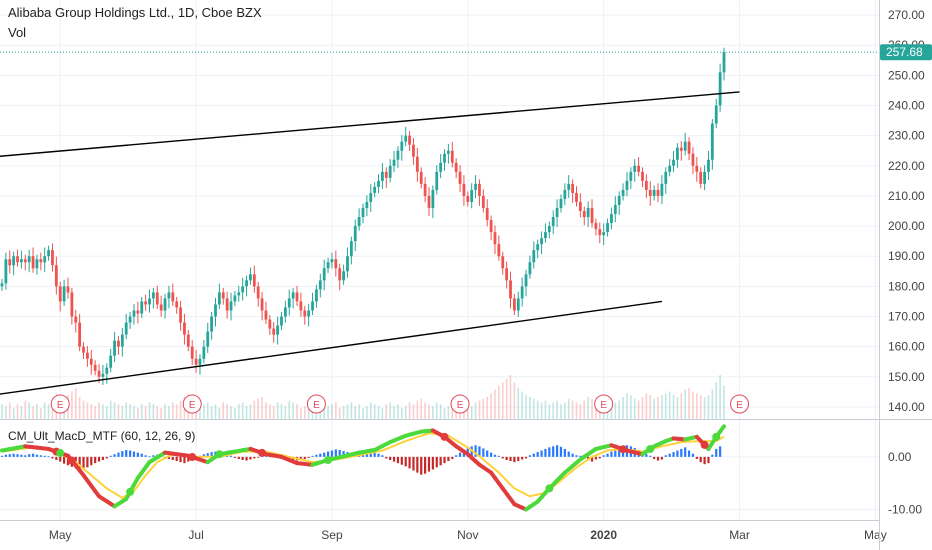 This screenshot has width=932, height=550. Describe the element at coordinates (363, 397) in the screenshot. I see `volume-layer` at that location.